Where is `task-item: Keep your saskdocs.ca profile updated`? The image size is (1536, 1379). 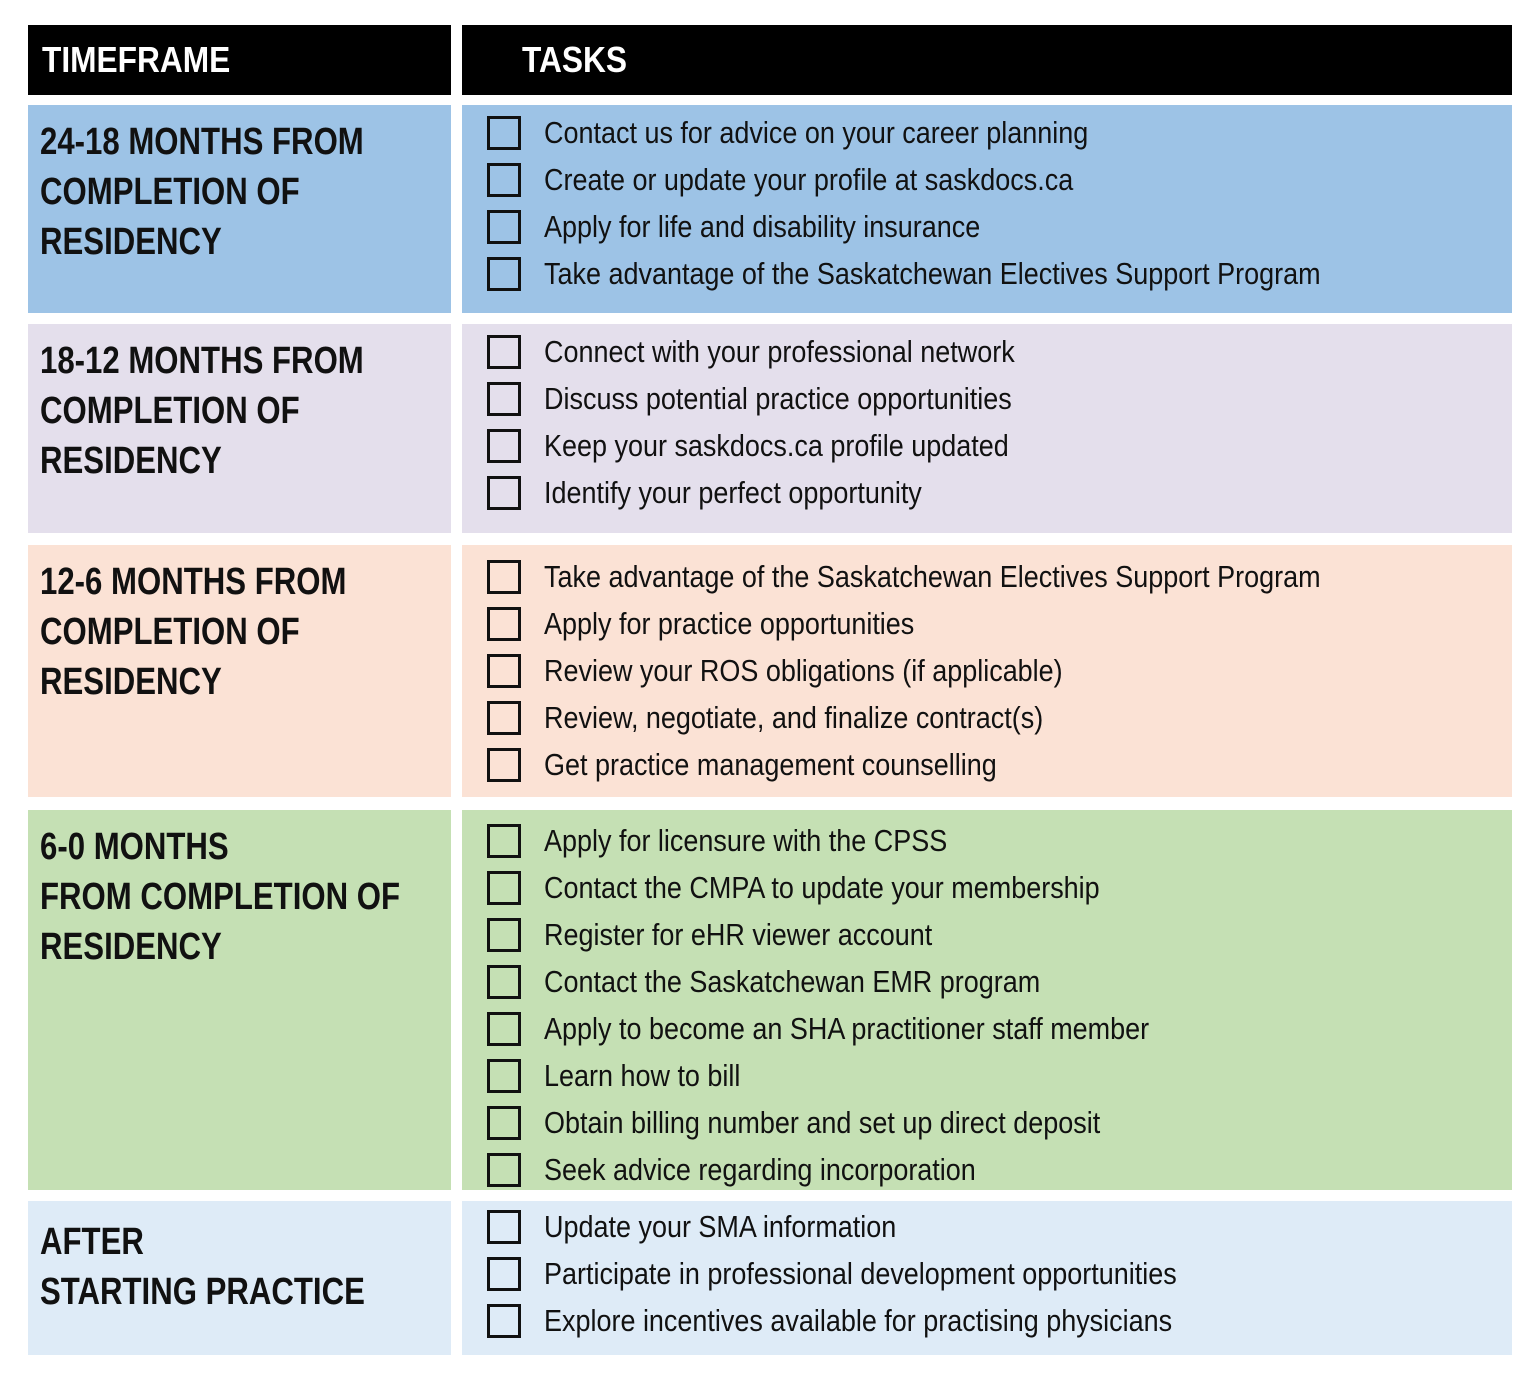 task-item: Keep your saskdocs.ca profile updated is located at coordinates (999, 445).